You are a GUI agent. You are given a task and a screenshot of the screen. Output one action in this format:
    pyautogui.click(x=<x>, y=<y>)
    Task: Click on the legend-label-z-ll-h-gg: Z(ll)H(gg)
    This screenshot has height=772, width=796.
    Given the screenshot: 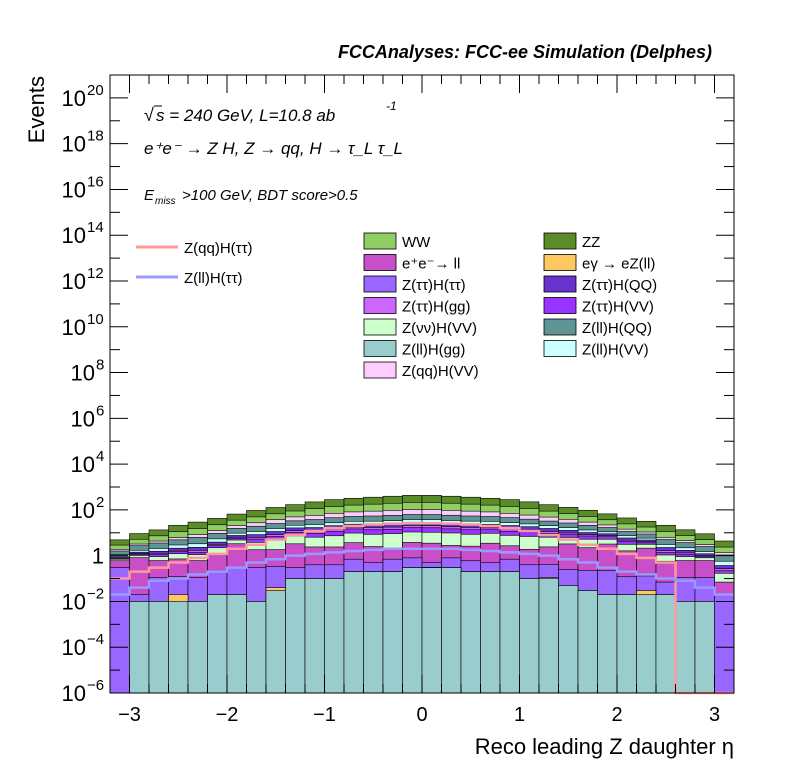 What is the action you would take?
    pyautogui.click(x=433, y=350)
    